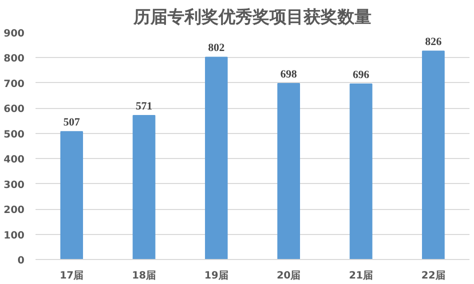  Describe the element at coordinates (216, 276) in the screenshot. I see `x-tick-label: 19届` at that location.